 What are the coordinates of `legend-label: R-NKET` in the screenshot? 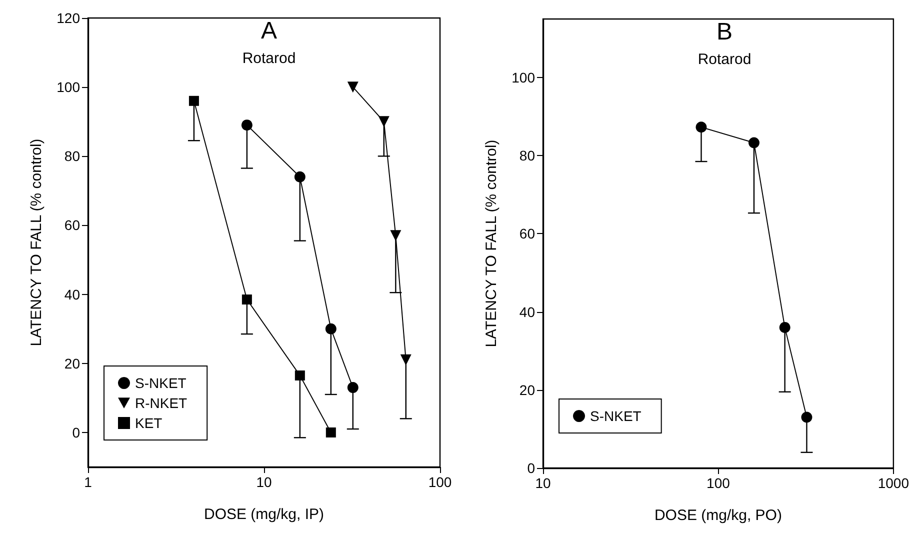 It's located at (161, 403).